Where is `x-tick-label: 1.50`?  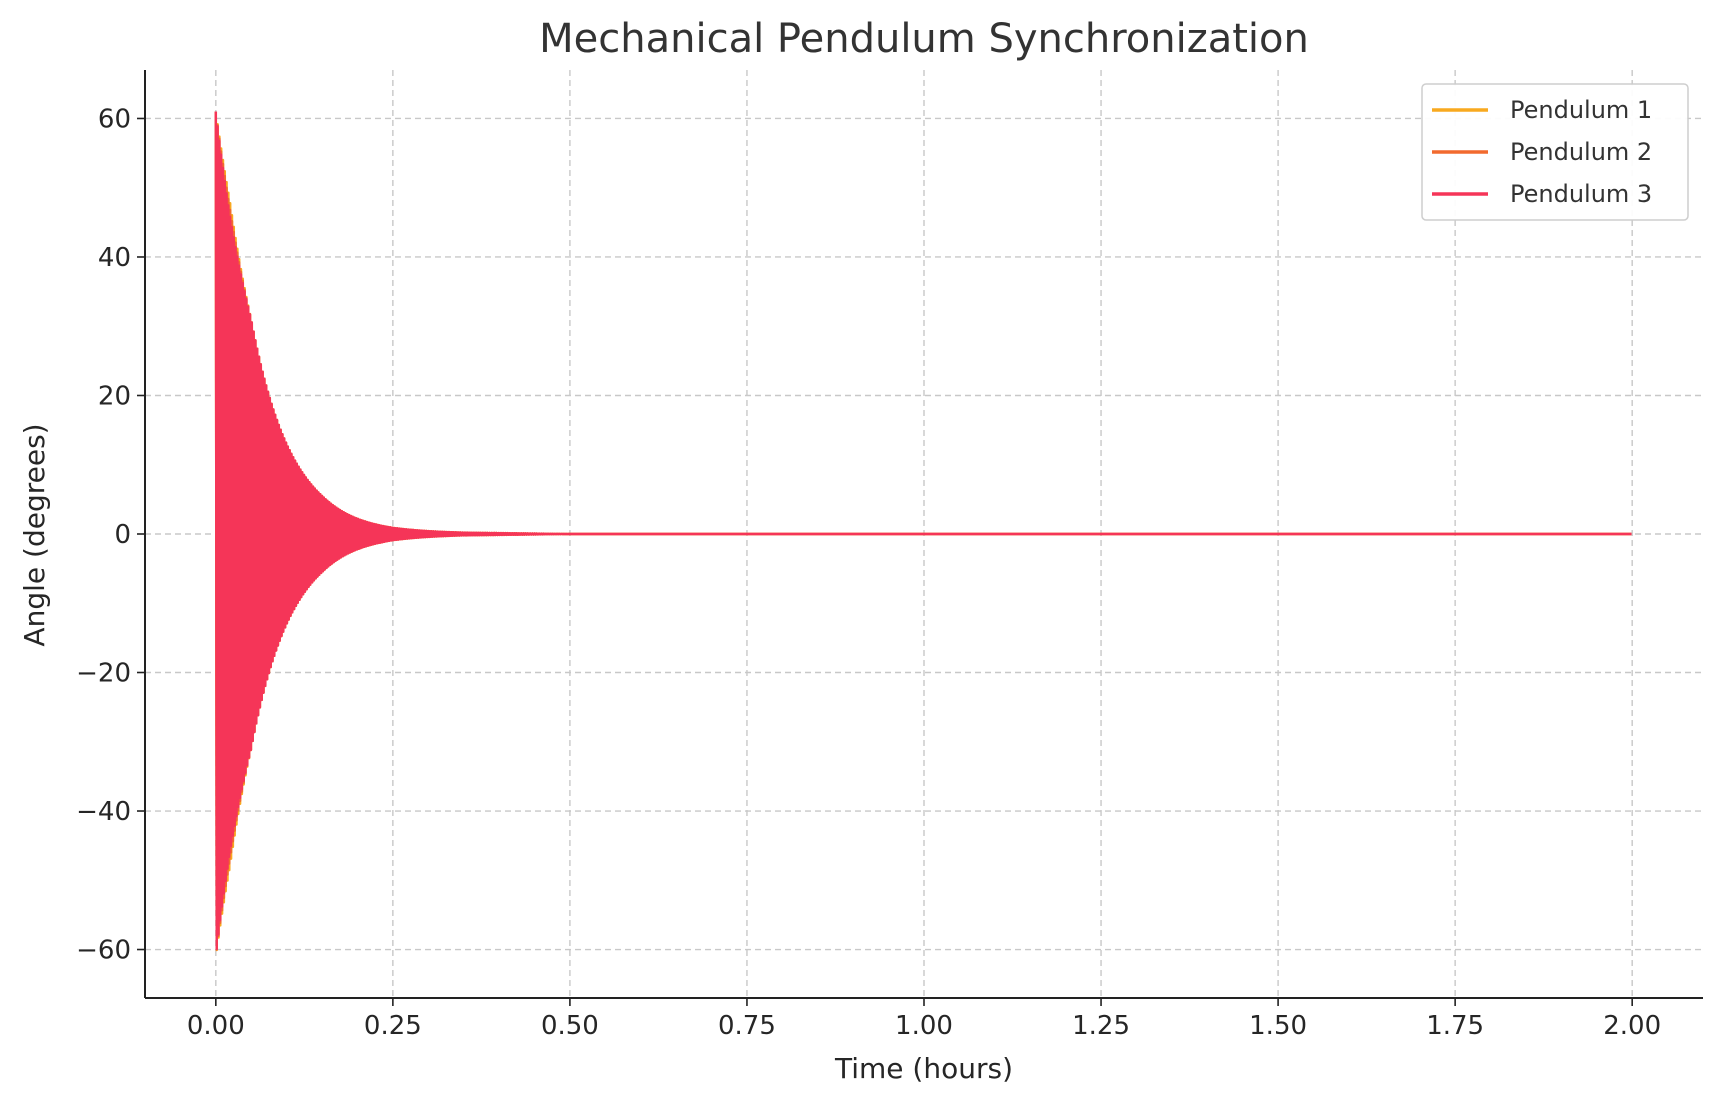 x-tick-label: 1.50 is located at coordinates (1278, 1026).